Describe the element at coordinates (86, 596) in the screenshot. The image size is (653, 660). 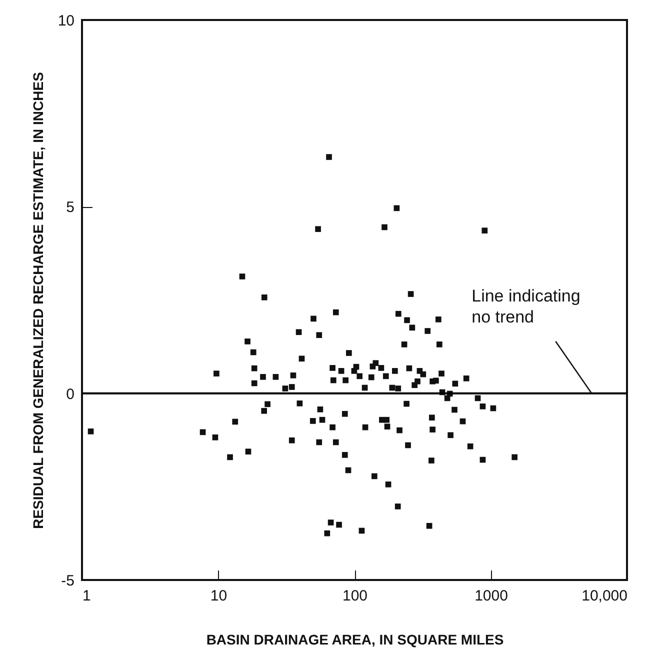
I see `x-tick-label: 1` at that location.